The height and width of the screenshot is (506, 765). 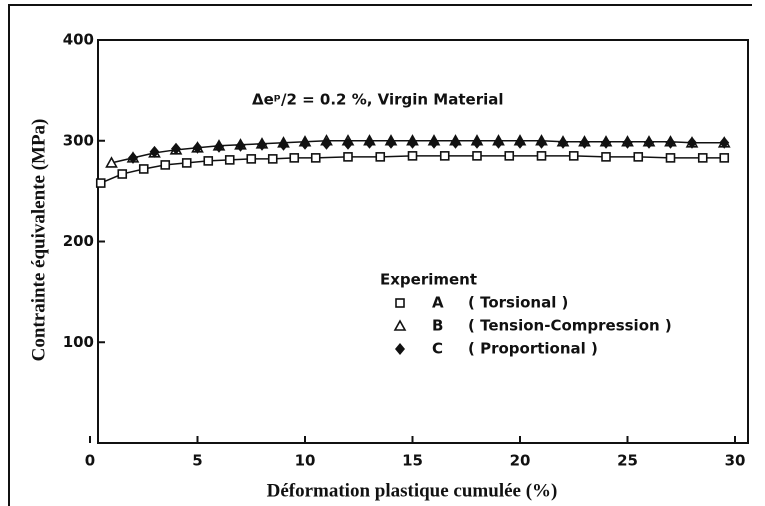 I want to click on legend-label: C, so click(x=437, y=349).